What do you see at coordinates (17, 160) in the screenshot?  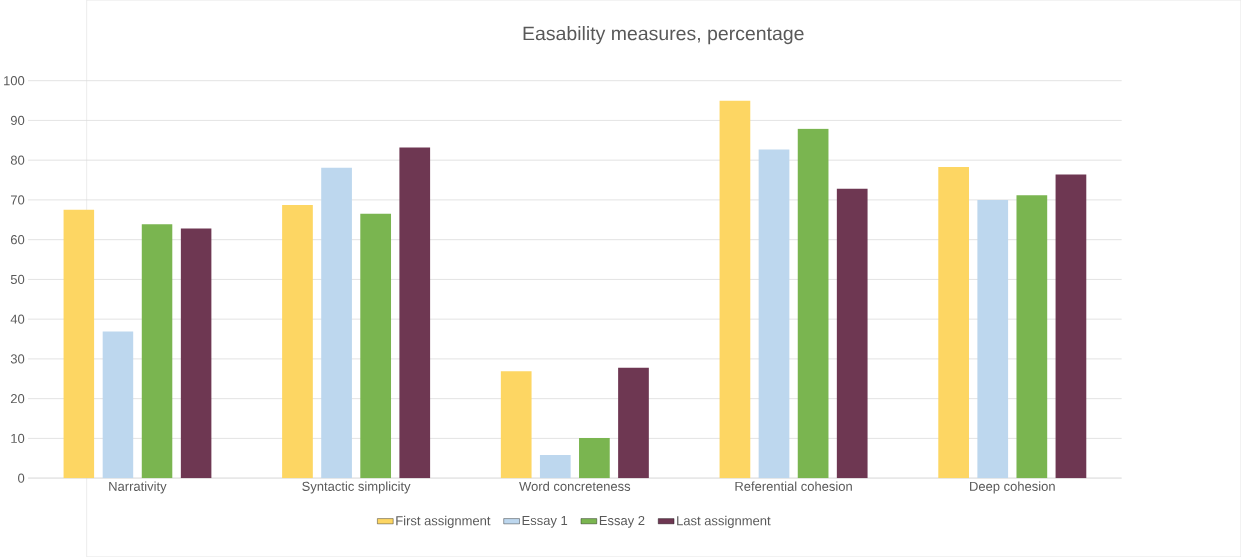 I see `y-tick-label: 80` at bounding box center [17, 160].